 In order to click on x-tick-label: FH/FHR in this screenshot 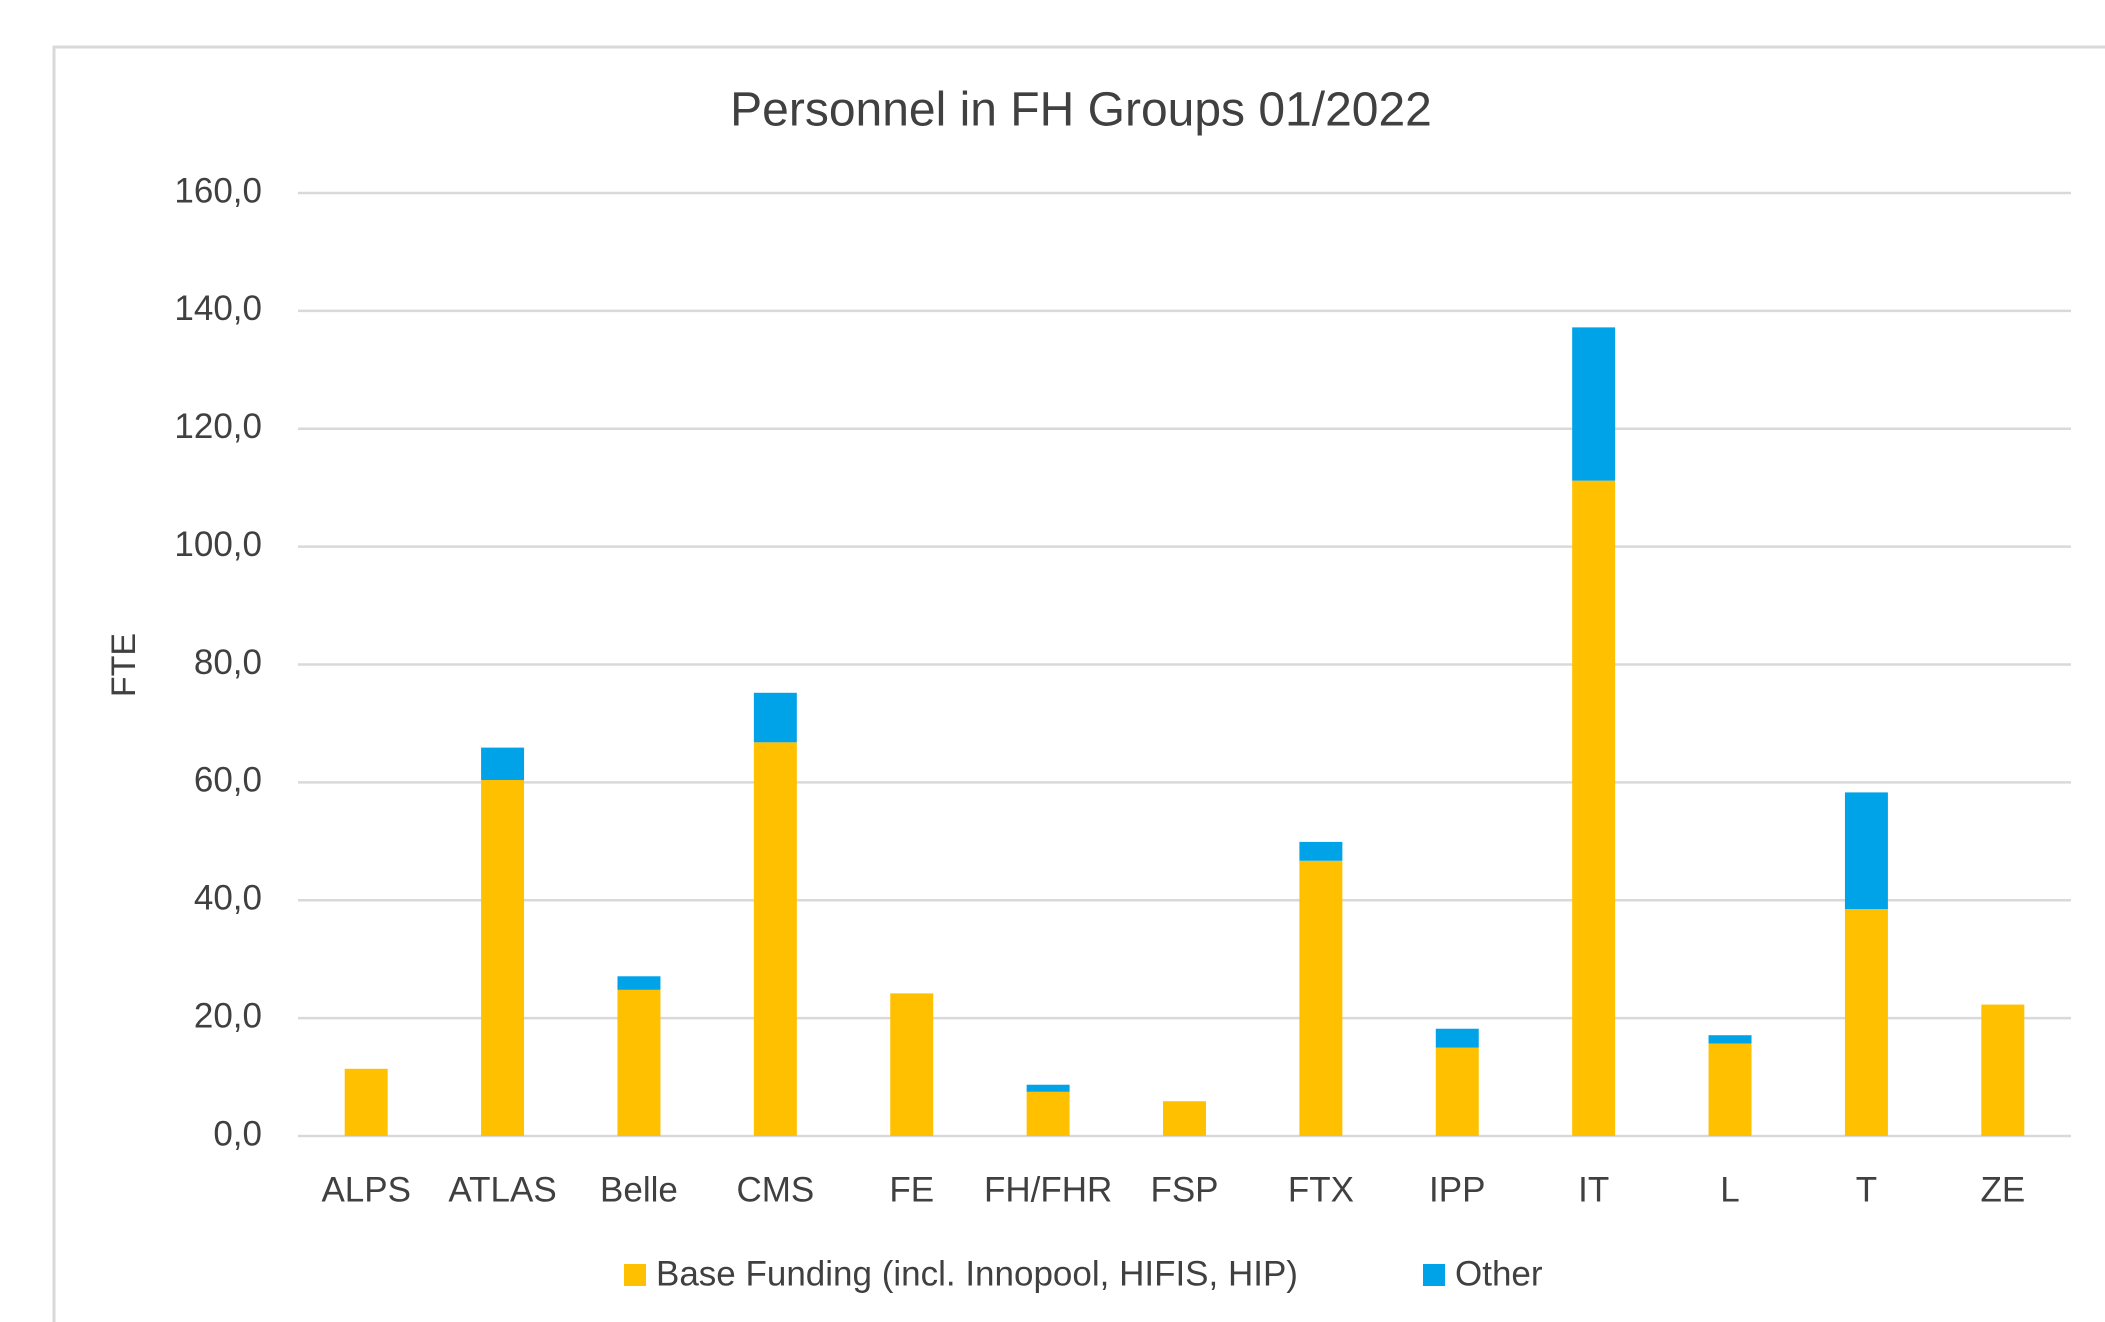, I will do `click(1048, 1189)`.